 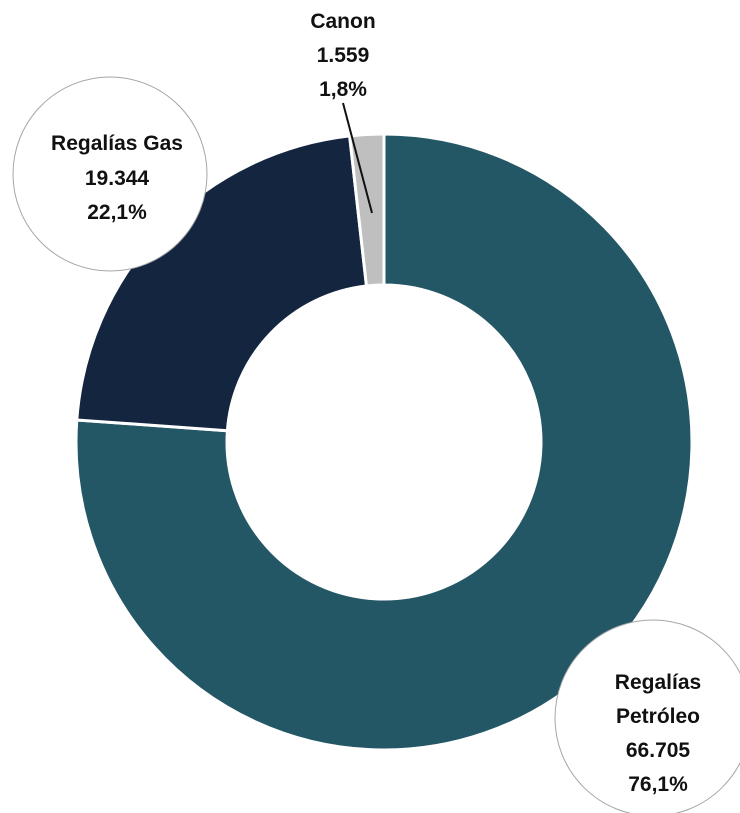 What do you see at coordinates (357, 158) in the screenshot?
I see `canon-leader-line` at bounding box center [357, 158].